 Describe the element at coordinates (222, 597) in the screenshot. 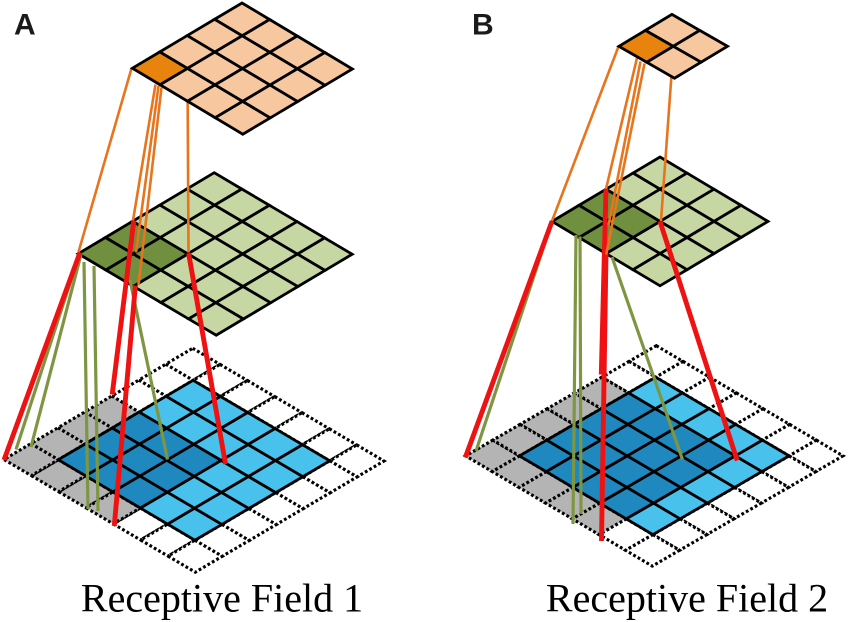

I see `svg-text: Receptive Field 1` at that location.